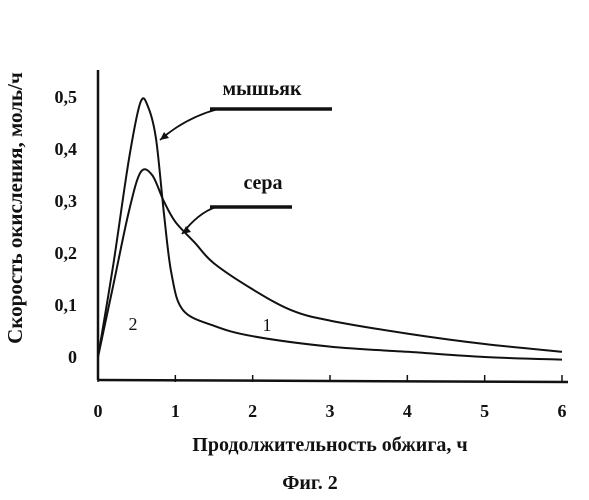 This screenshot has width=589, height=500. Describe the element at coordinates (262, 89) in the screenshot. I see `series-label-1: мышьяк` at that location.